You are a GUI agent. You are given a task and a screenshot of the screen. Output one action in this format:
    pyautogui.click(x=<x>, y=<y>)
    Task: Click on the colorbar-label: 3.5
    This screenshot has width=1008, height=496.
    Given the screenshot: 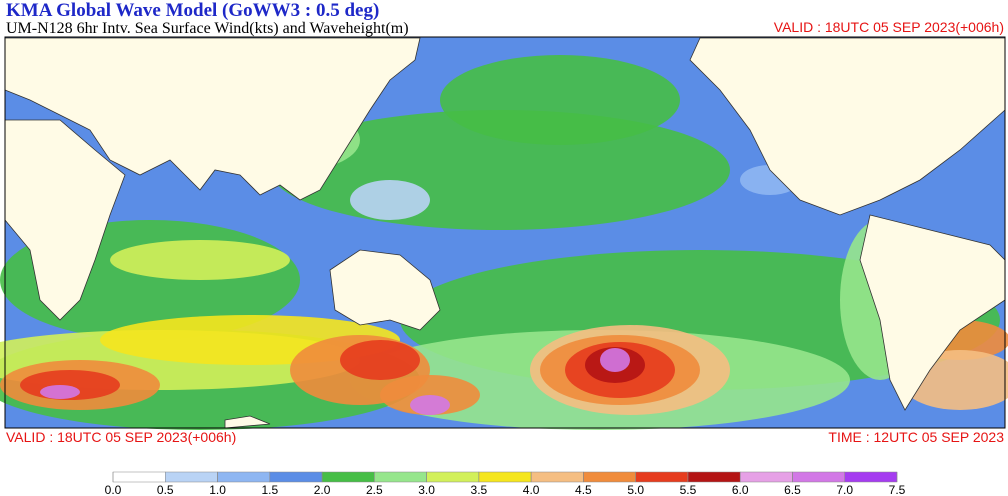 What is the action you would take?
    pyautogui.click(x=479, y=489)
    